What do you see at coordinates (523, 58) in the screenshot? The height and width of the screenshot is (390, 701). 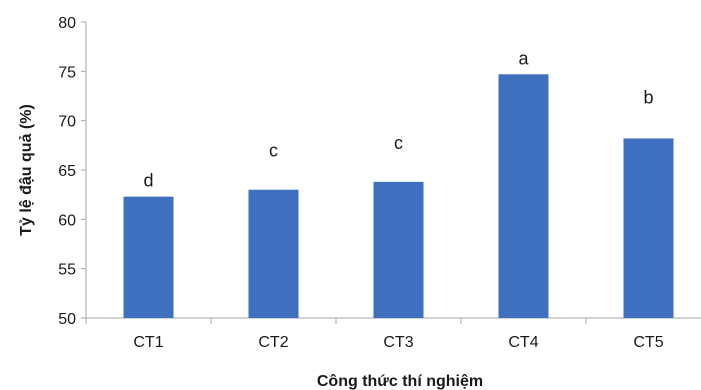 I see `significance-label: a` at bounding box center [523, 58].